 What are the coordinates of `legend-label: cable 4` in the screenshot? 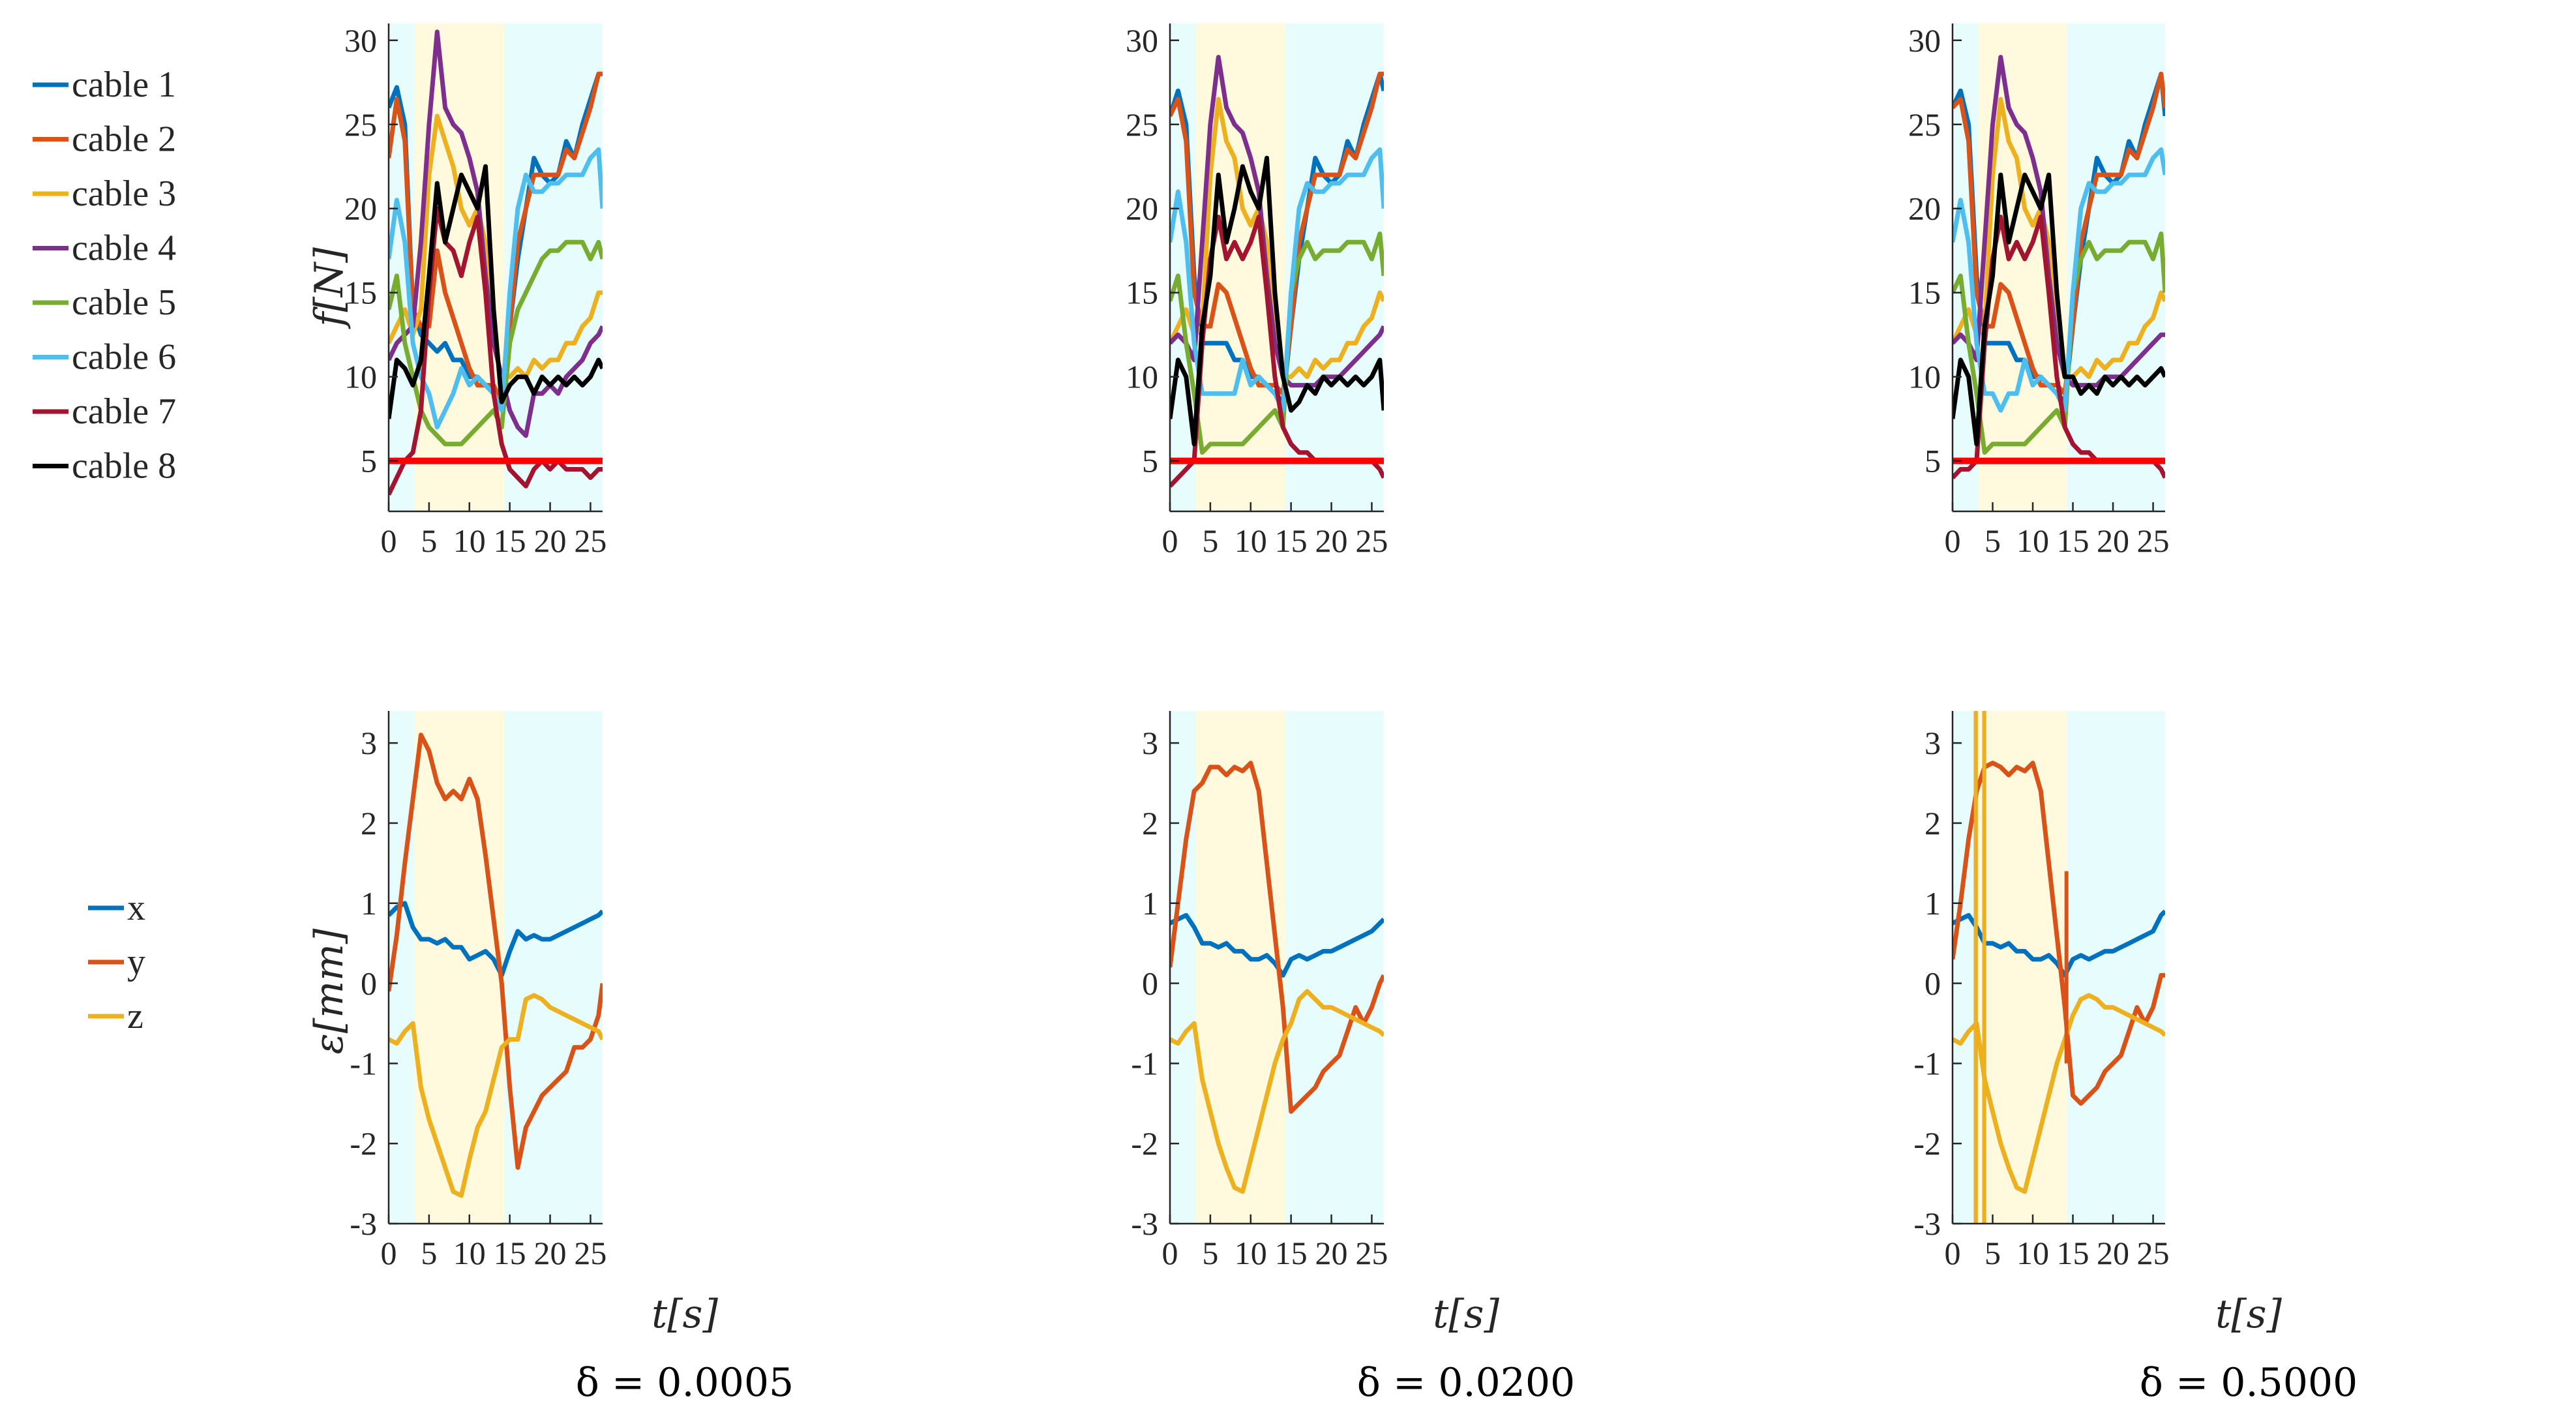 It's located at (124, 248).